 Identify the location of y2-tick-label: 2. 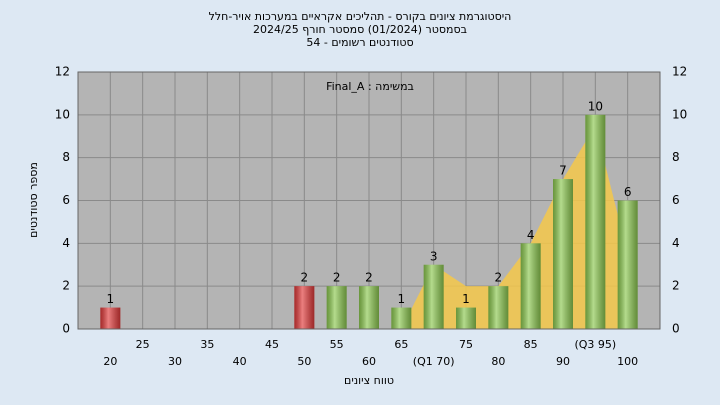
(676, 286).